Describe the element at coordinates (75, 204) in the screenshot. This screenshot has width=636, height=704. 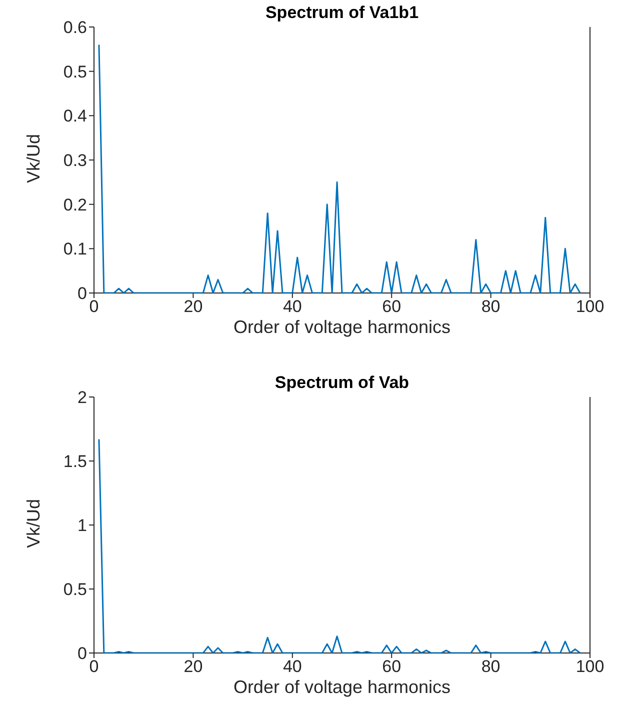
I see `y-tick-label: 0.2` at that location.